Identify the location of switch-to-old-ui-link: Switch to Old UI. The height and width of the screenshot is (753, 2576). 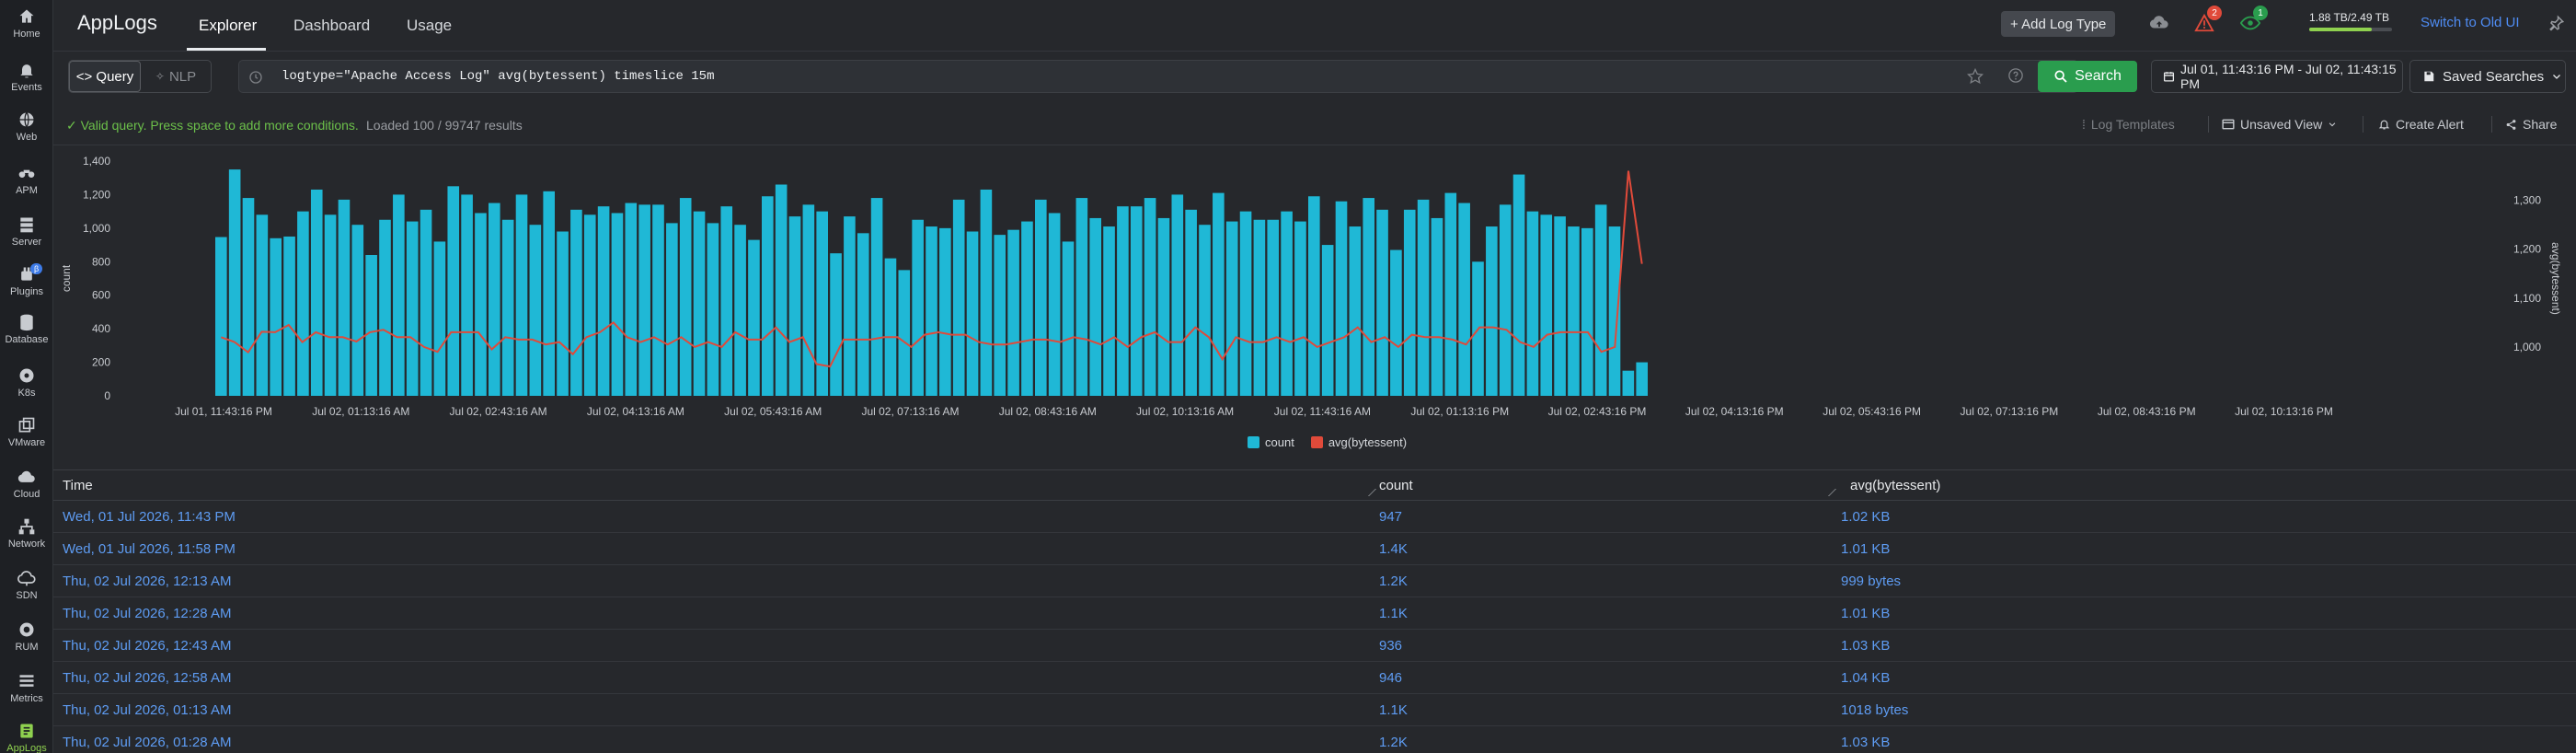
(2470, 22).